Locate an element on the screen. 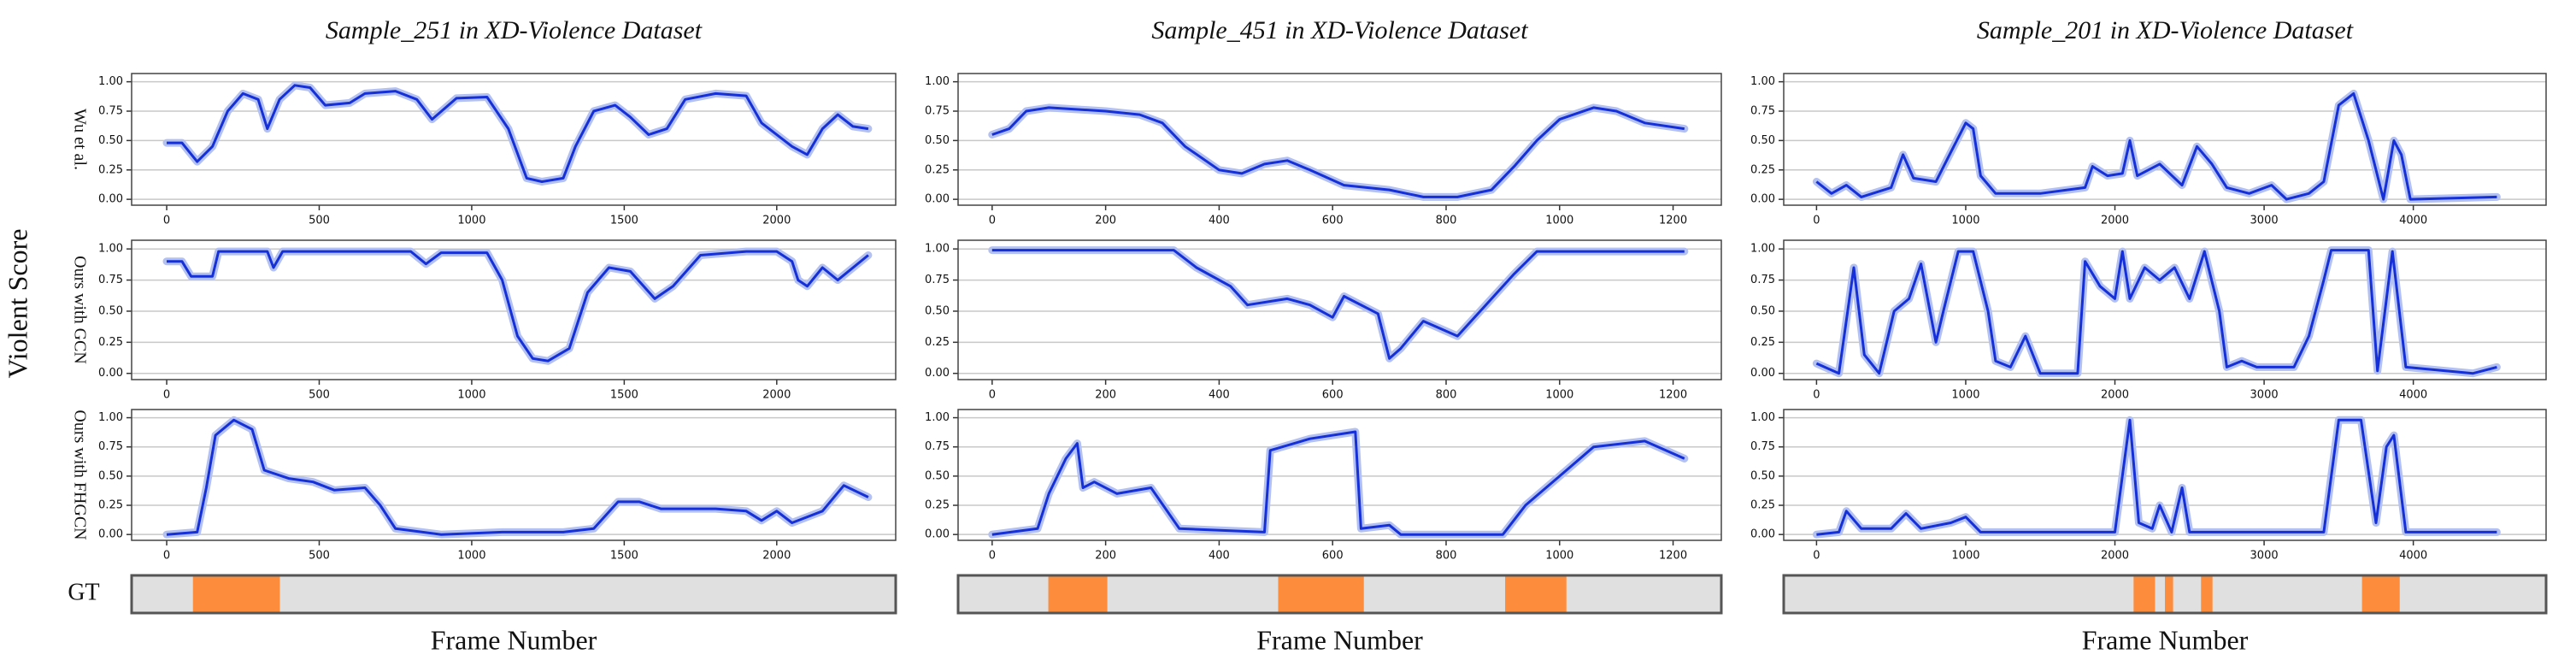 This screenshot has width=2576, height=672. row-label: Wu et al. is located at coordinates (79, 139).